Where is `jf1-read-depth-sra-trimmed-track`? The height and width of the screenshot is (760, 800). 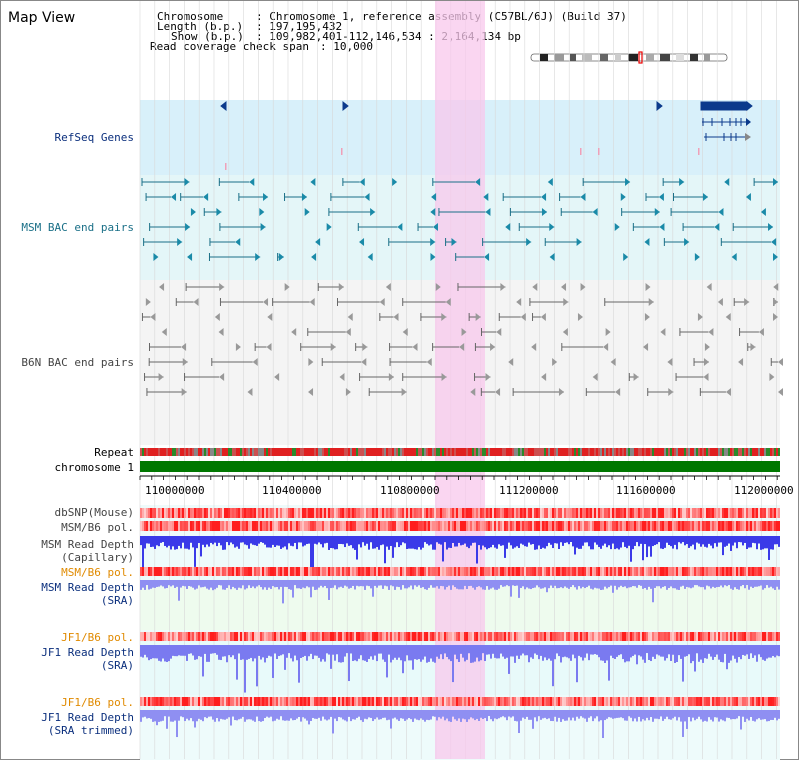
jf1-read-depth-sra-trimmed-track is located at coordinates (460, 724).